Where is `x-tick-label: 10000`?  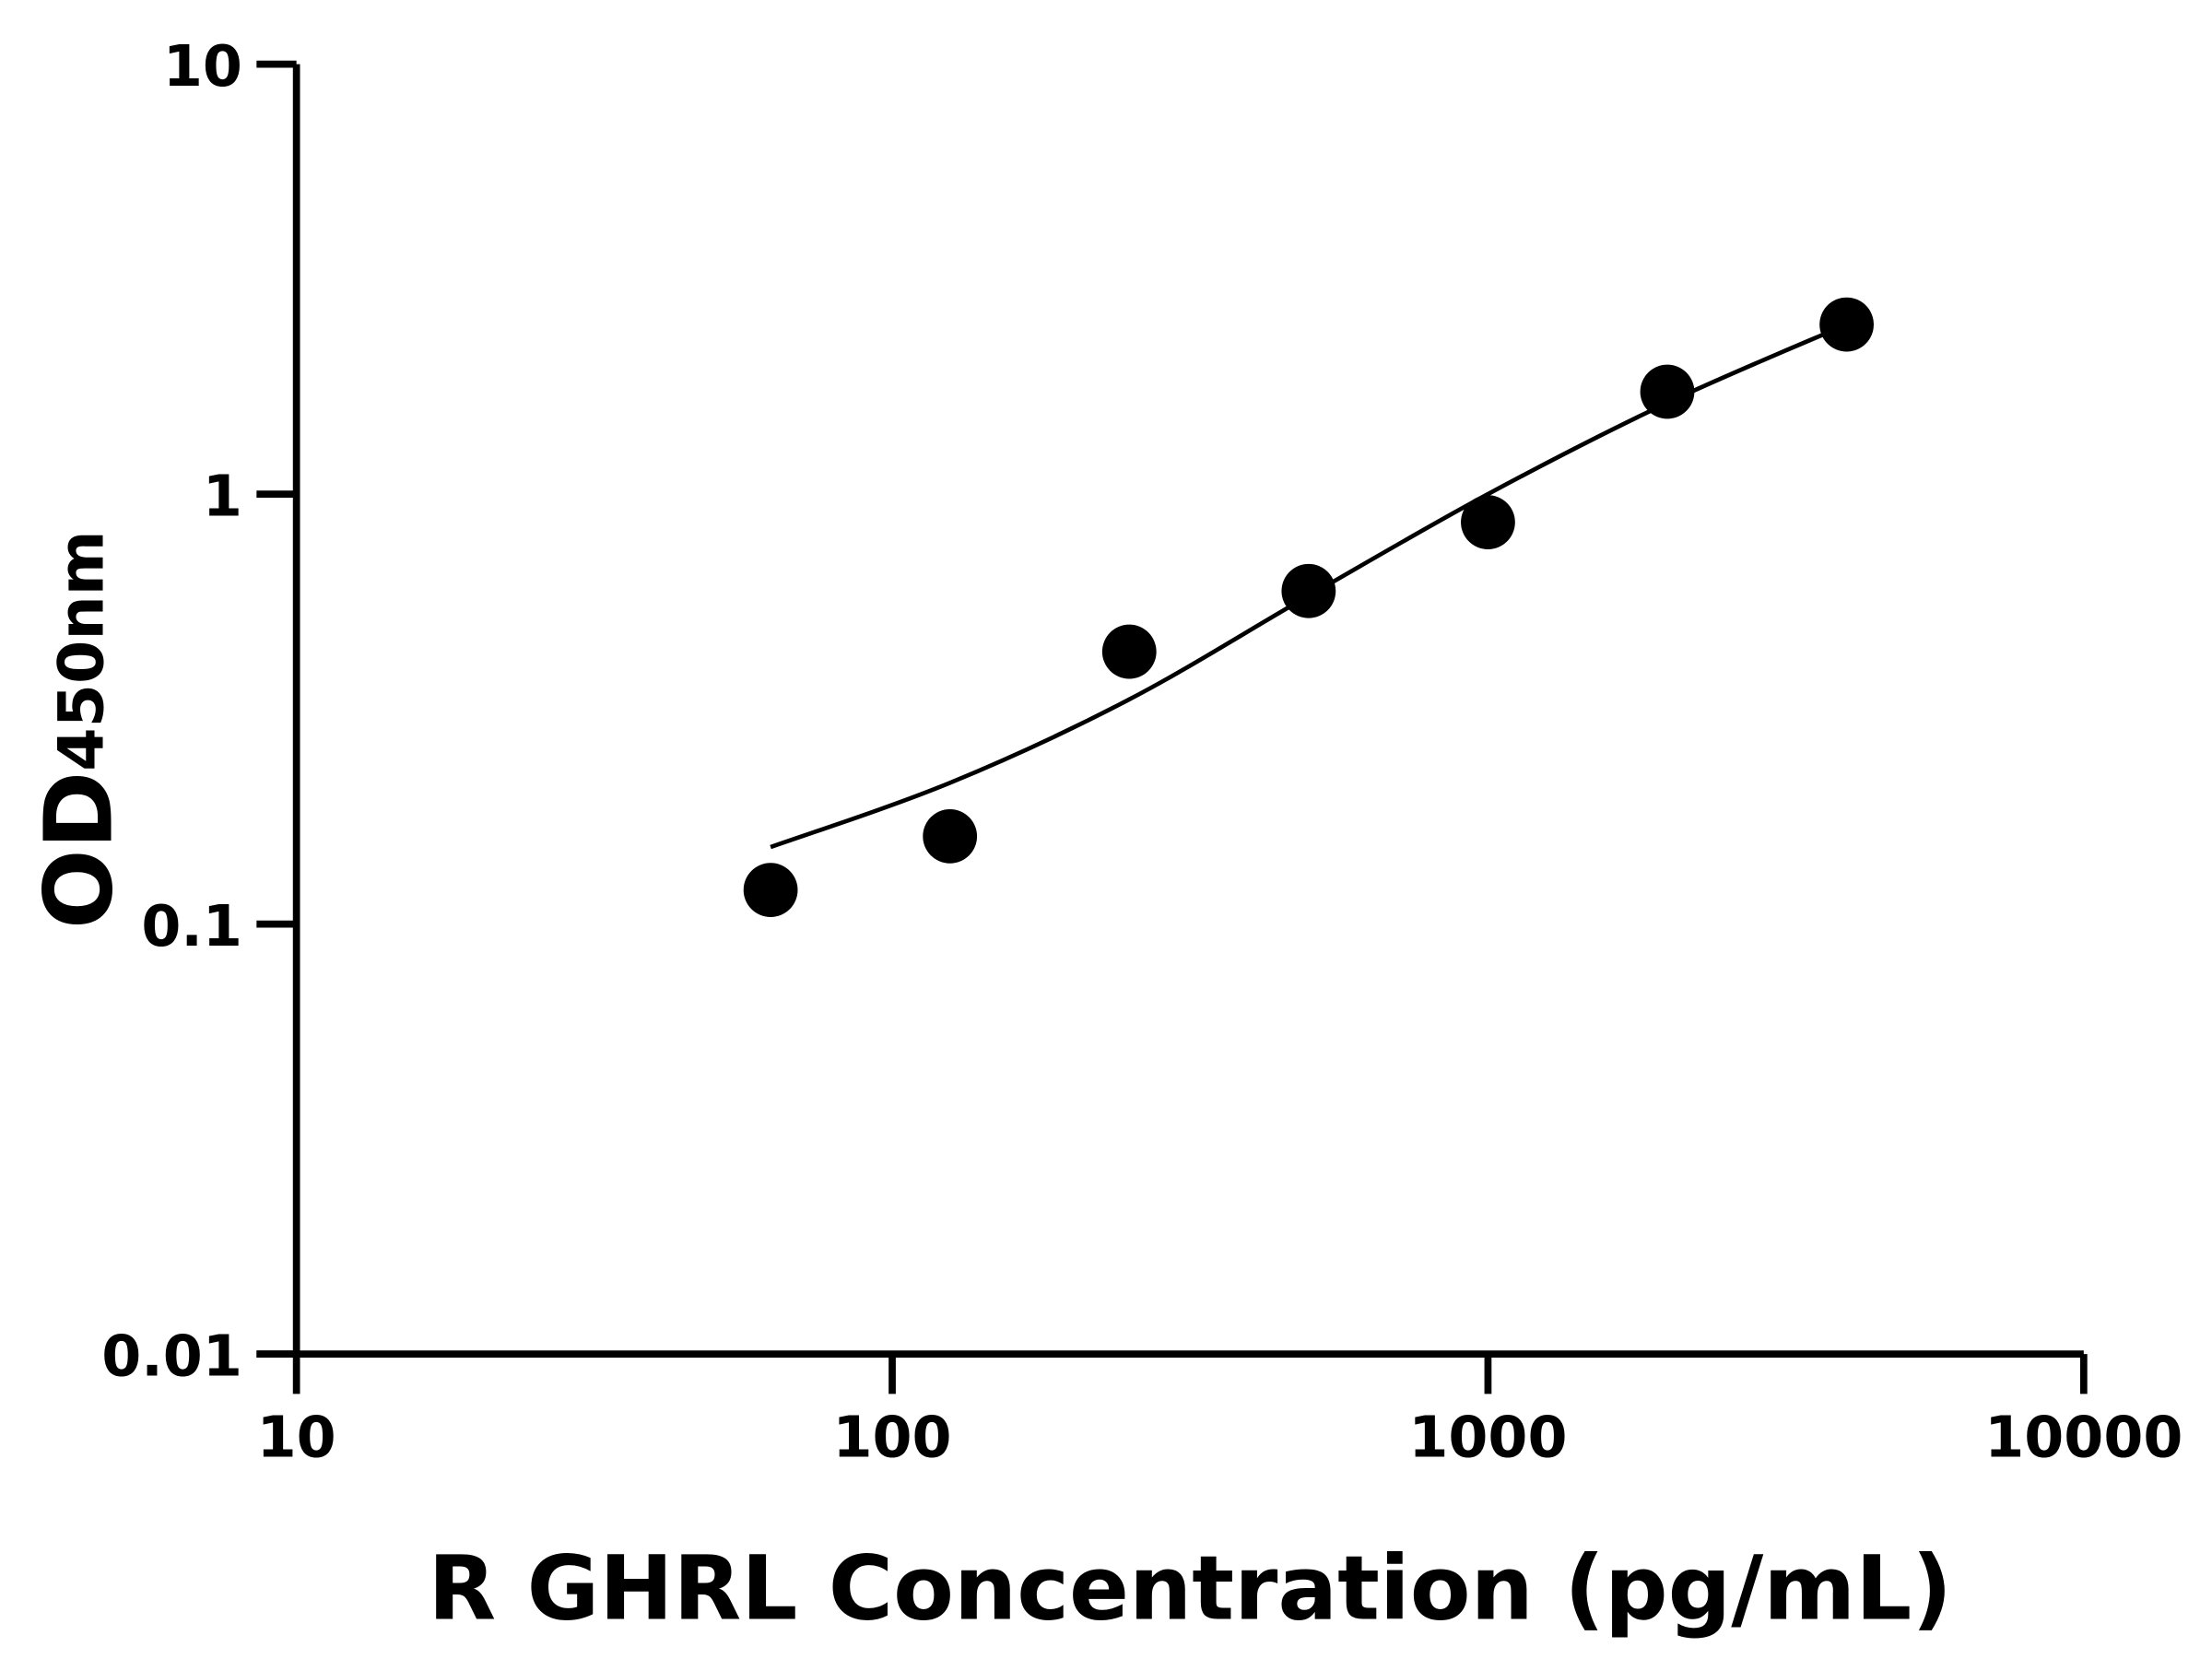 x-tick-label: 10000 is located at coordinates (2083, 1437).